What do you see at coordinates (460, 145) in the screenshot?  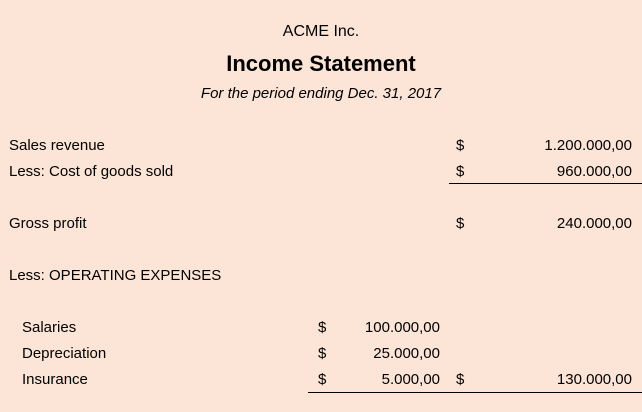 I see `sales-revenue-currency: $` at bounding box center [460, 145].